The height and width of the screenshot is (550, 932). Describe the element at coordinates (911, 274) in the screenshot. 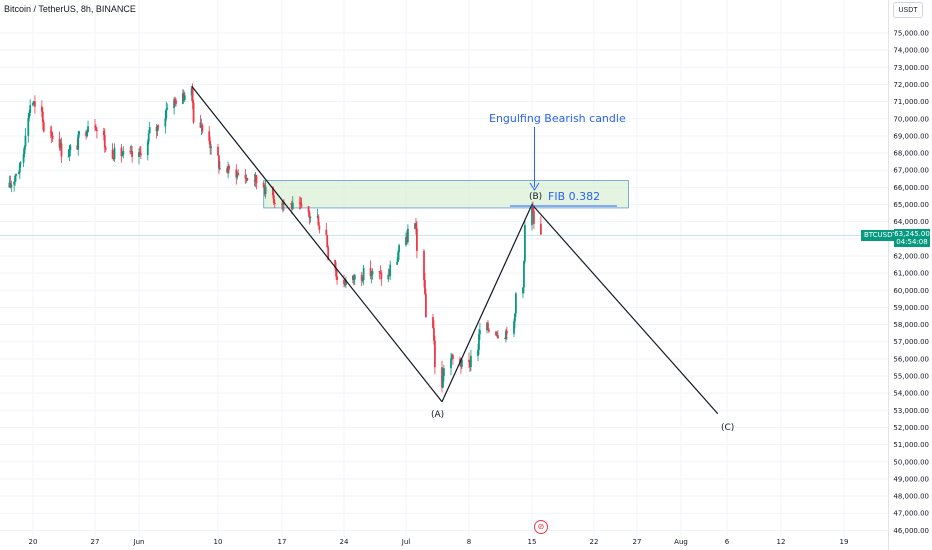

I see `price-axis-label: 61,000.00` at that location.